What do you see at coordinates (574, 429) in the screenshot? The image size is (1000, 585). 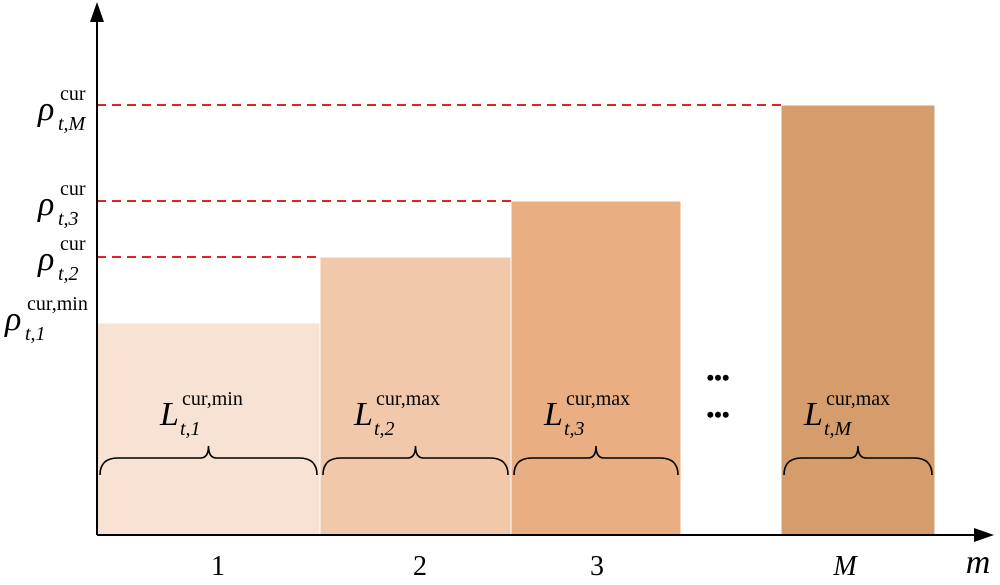 I see `length-label-sub: t,3` at bounding box center [574, 429].